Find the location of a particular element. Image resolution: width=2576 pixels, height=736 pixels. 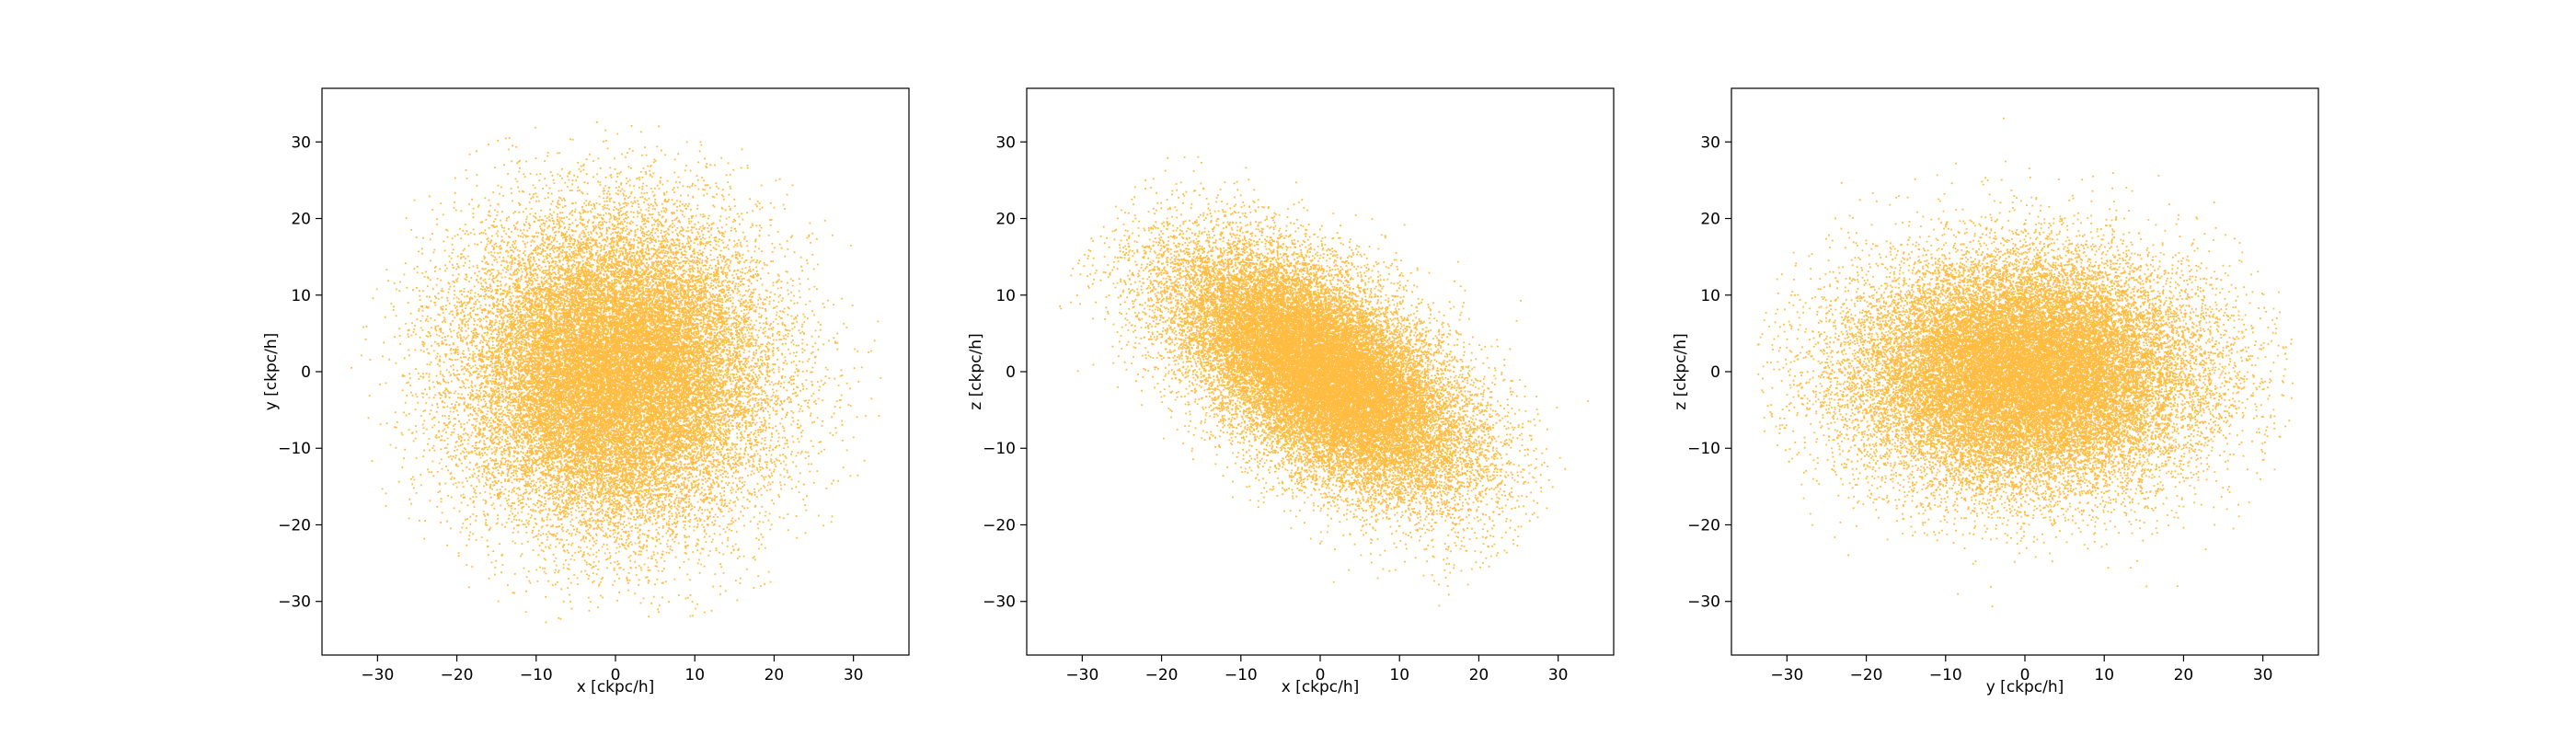

x-ticks-yz: −30 −20 −10 0 10 20 30 is located at coordinates (2021, 669).